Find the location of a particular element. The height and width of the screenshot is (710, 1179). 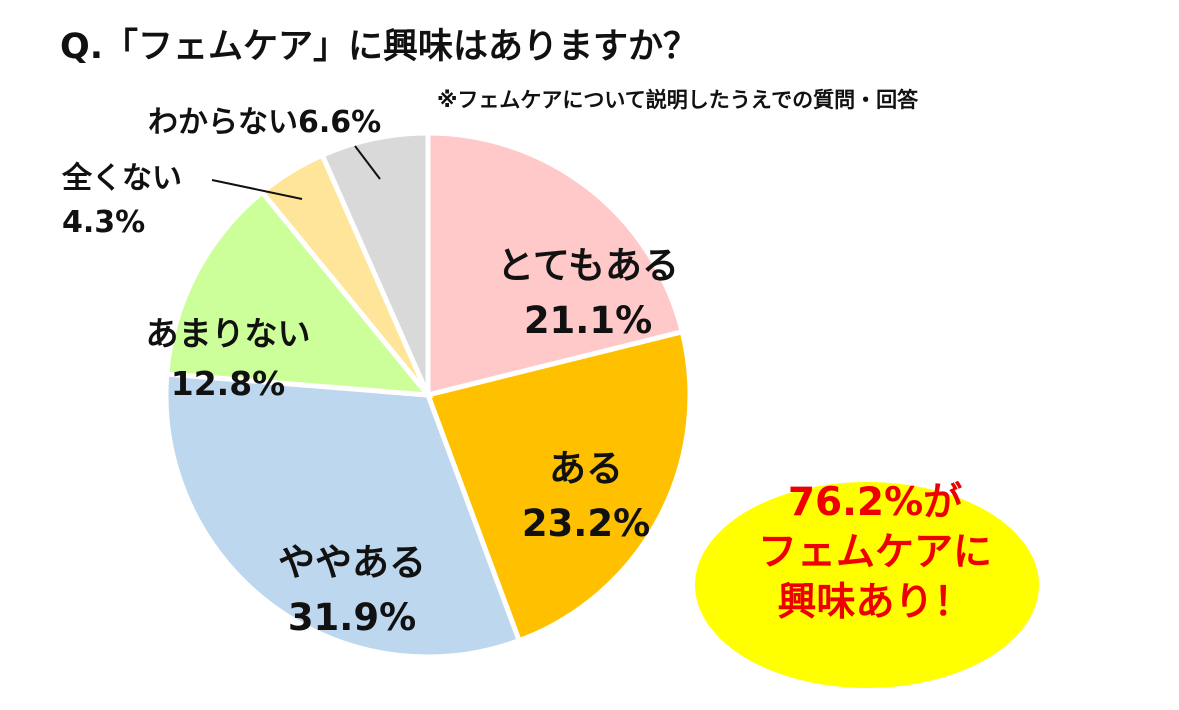

slice-label-notatall: 全くない is located at coordinates (121, 178).